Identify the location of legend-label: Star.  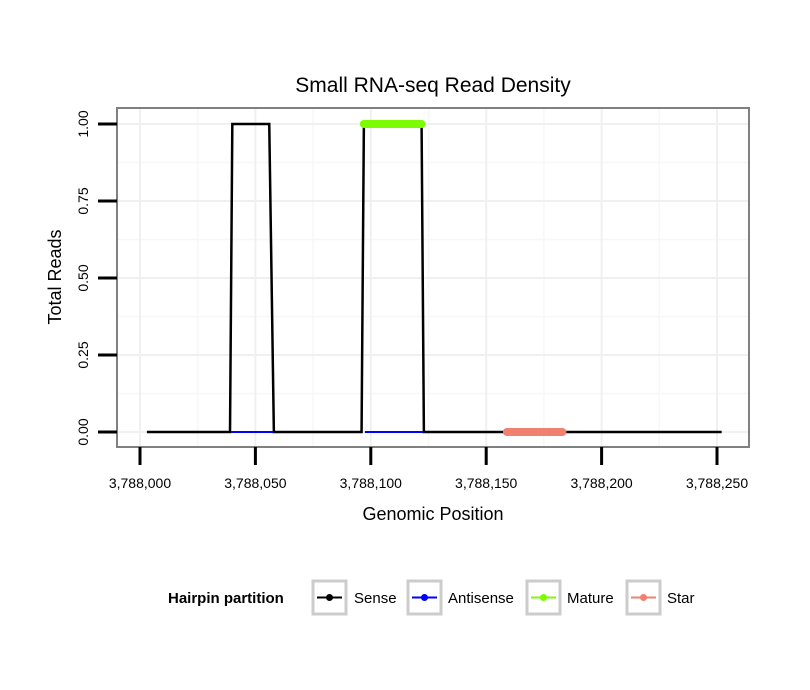
(681, 598).